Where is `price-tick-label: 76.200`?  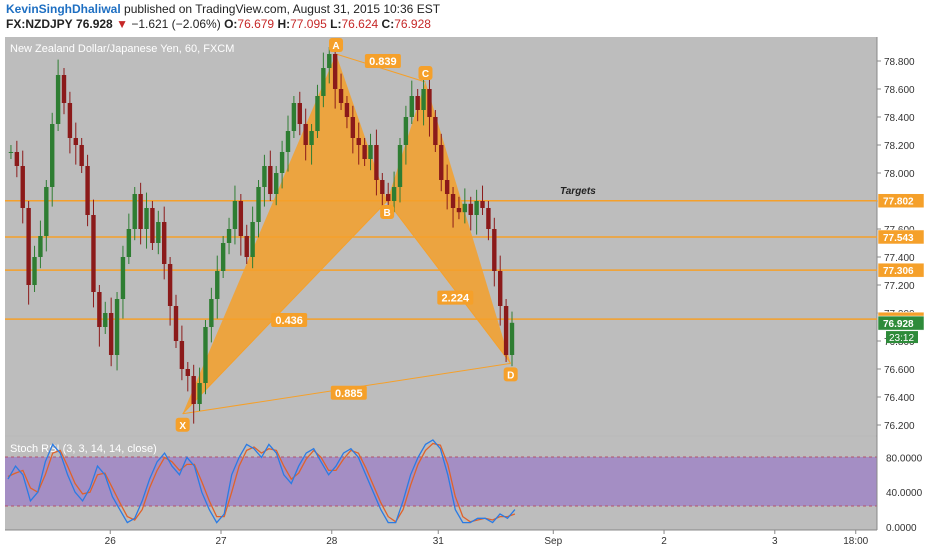
price-tick-label: 76.200 is located at coordinates (899, 426).